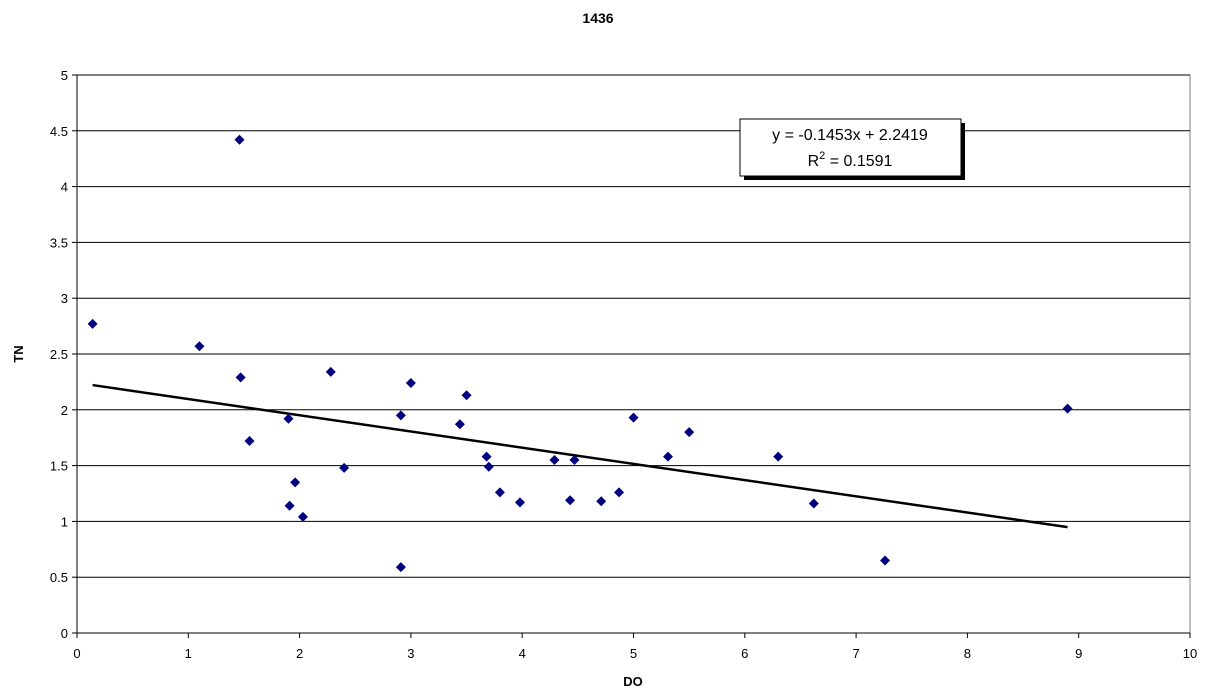  What do you see at coordinates (633, 681) in the screenshot?
I see `x-axis-title: DO` at bounding box center [633, 681].